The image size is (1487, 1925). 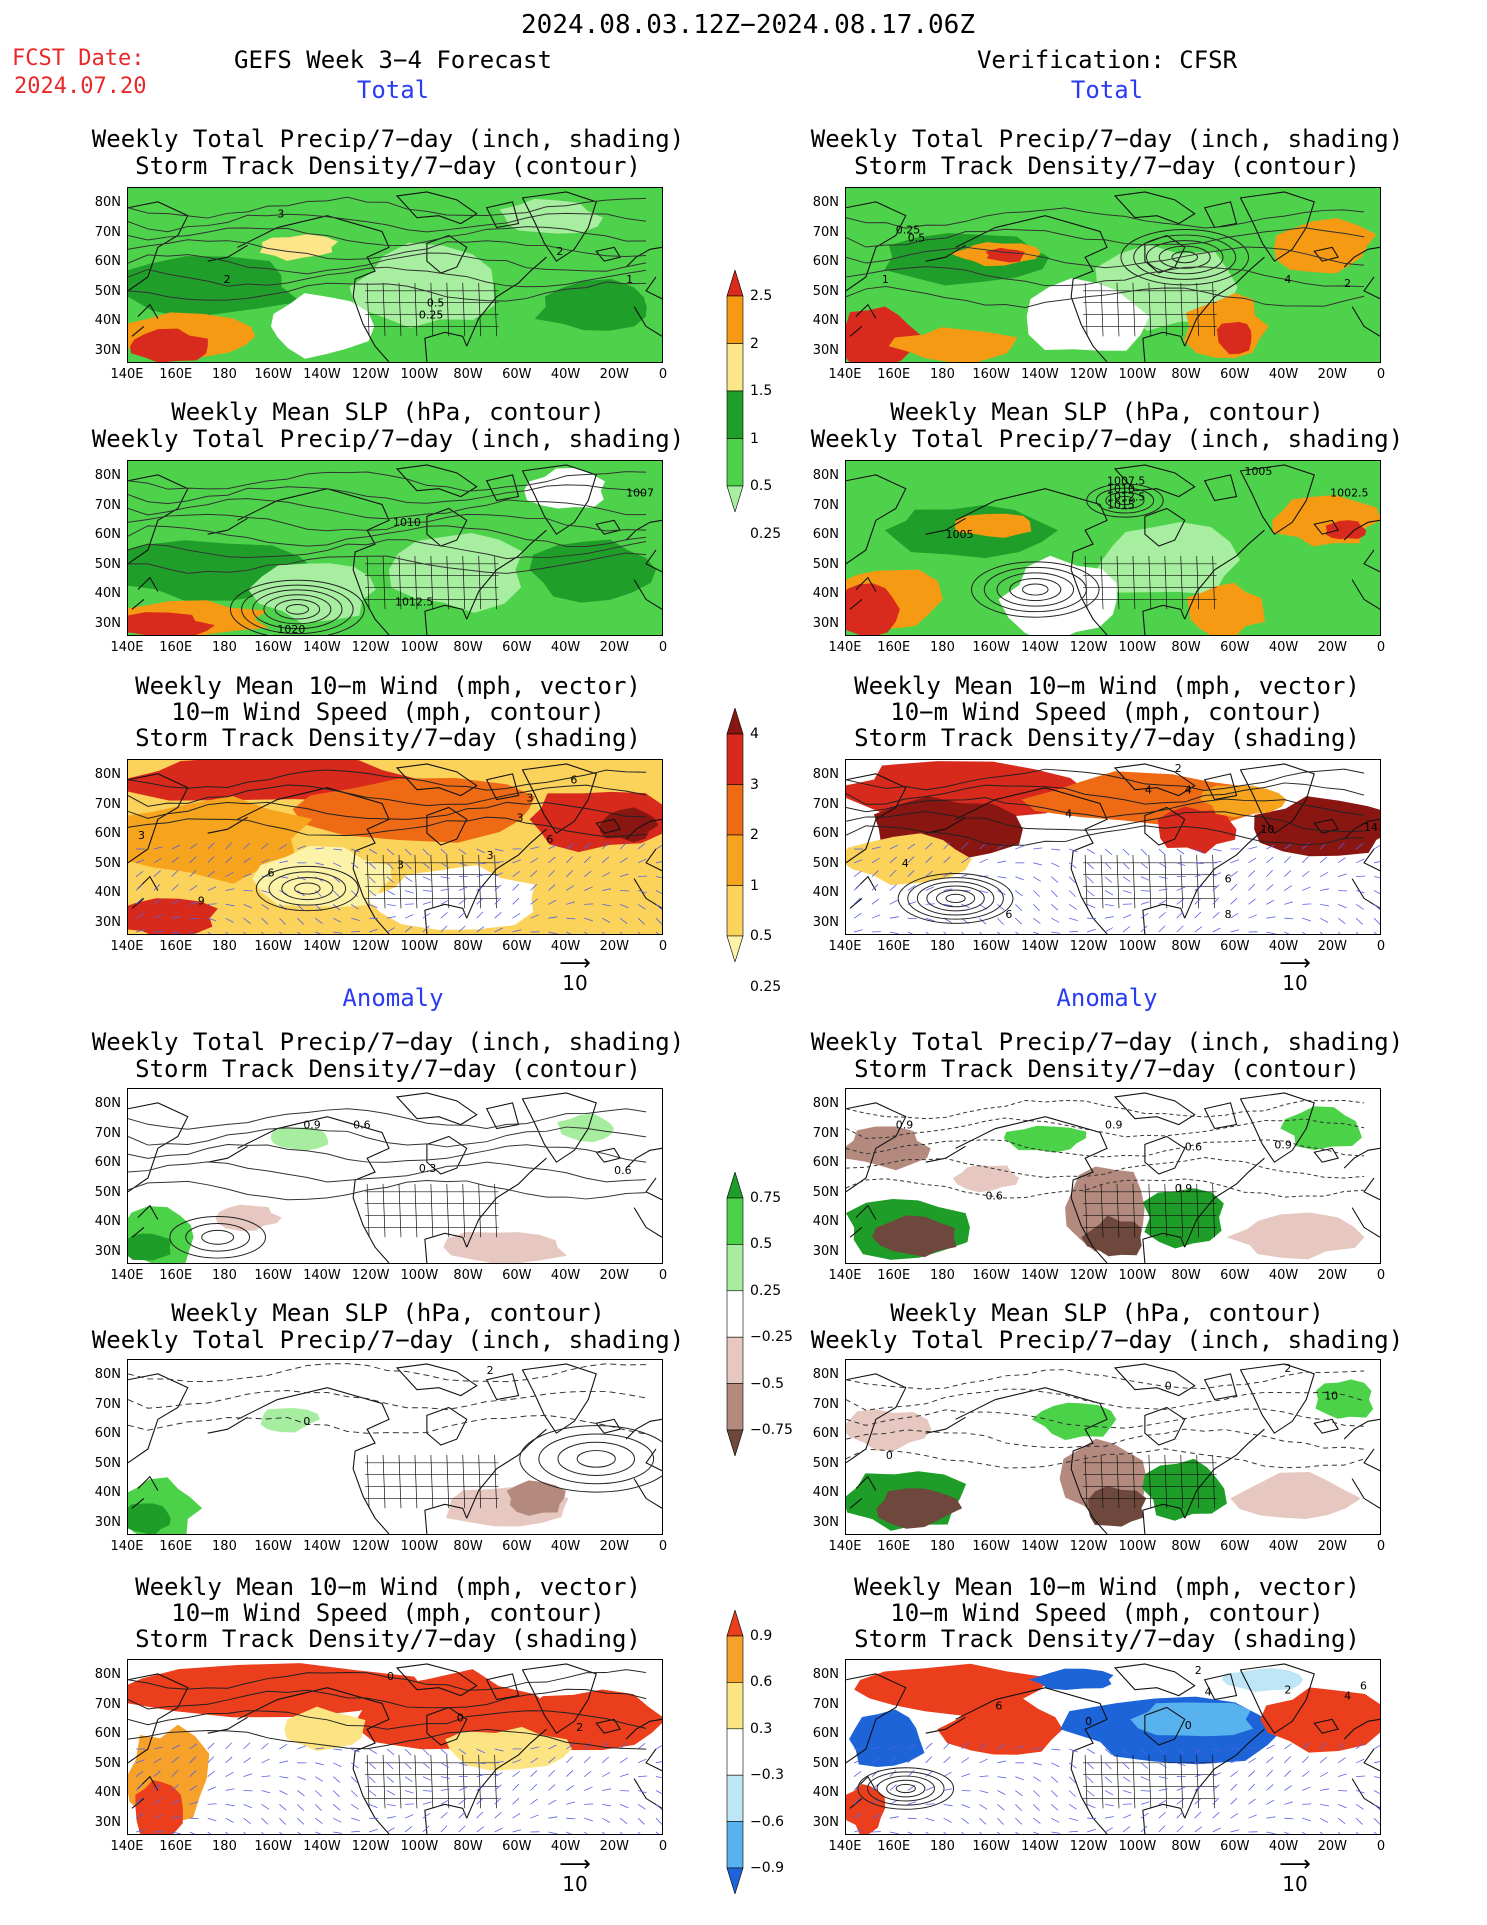 I want to click on map-panel: 2 0 10 0, so click(x=1113, y=1447).